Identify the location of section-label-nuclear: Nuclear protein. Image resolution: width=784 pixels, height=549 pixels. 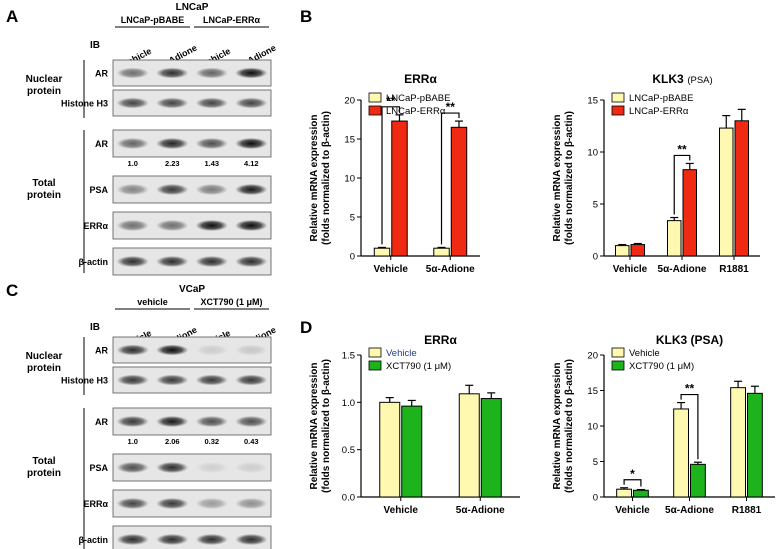
(44, 362).